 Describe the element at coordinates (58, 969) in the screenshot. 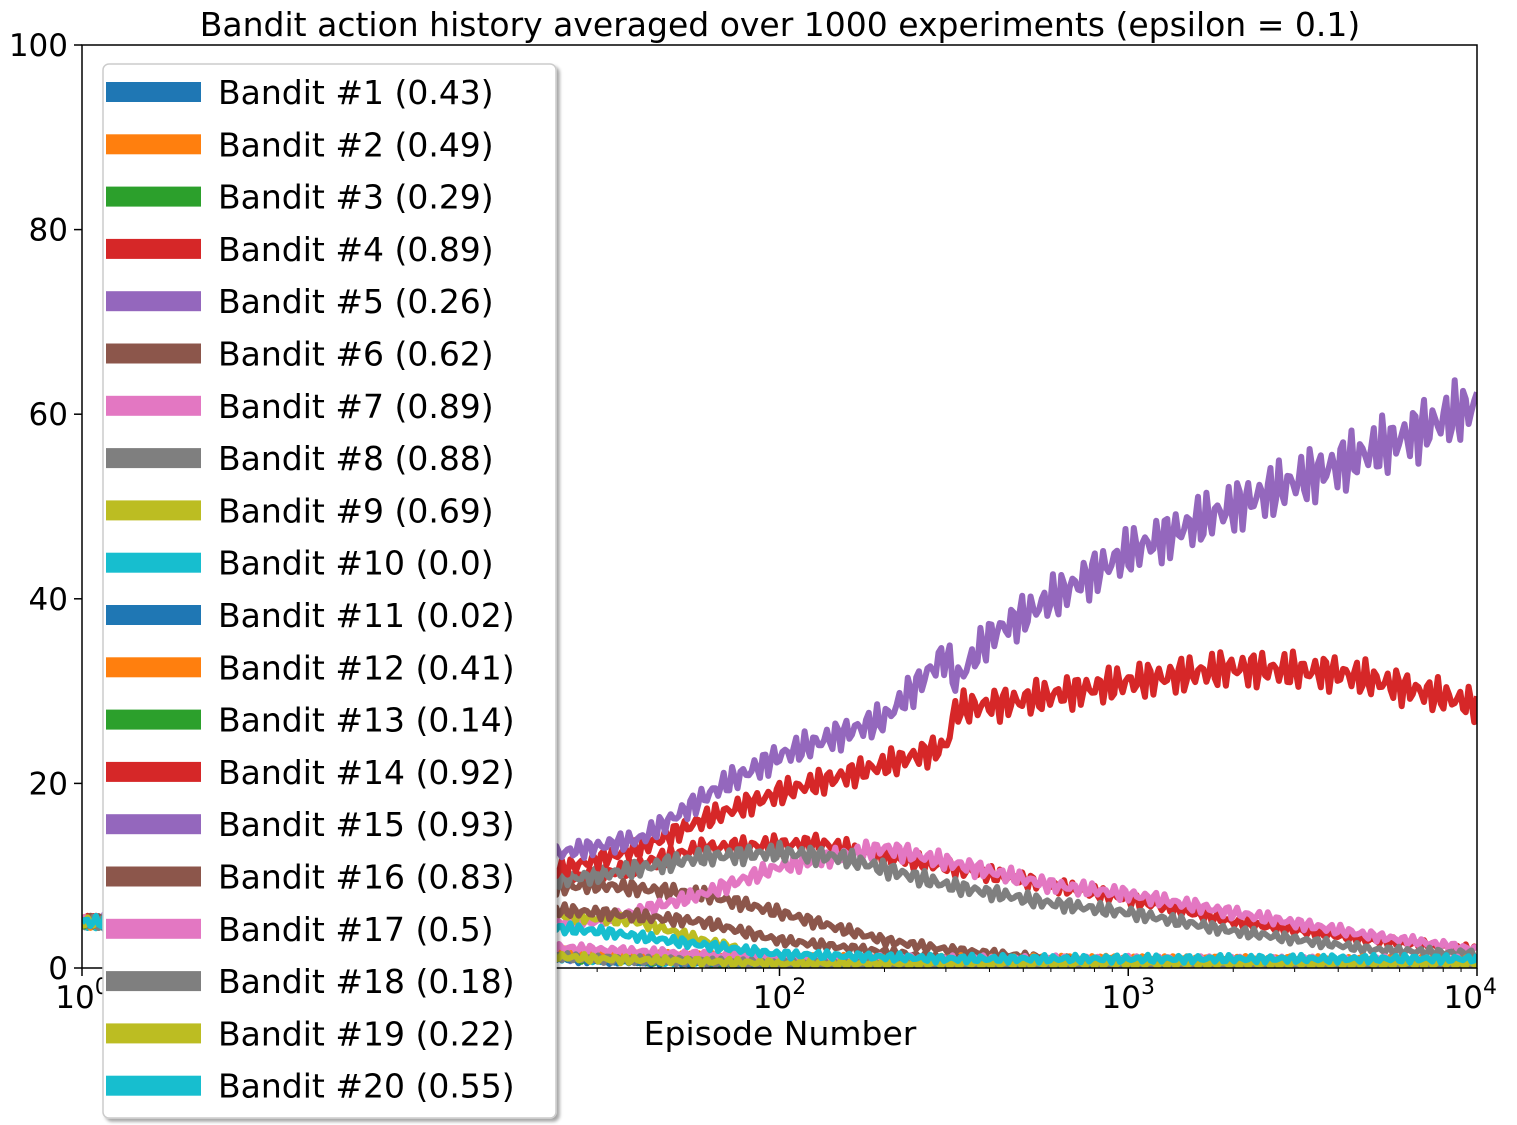

I see `y-tick-label: 0` at that location.